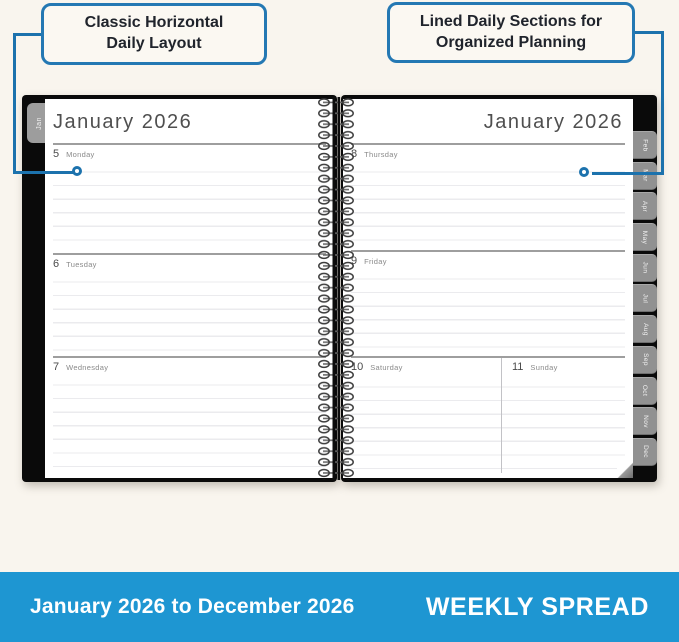 The height and width of the screenshot is (642, 679). What do you see at coordinates (645, 175) in the screenshot?
I see `tab-mar: Mar` at bounding box center [645, 175].